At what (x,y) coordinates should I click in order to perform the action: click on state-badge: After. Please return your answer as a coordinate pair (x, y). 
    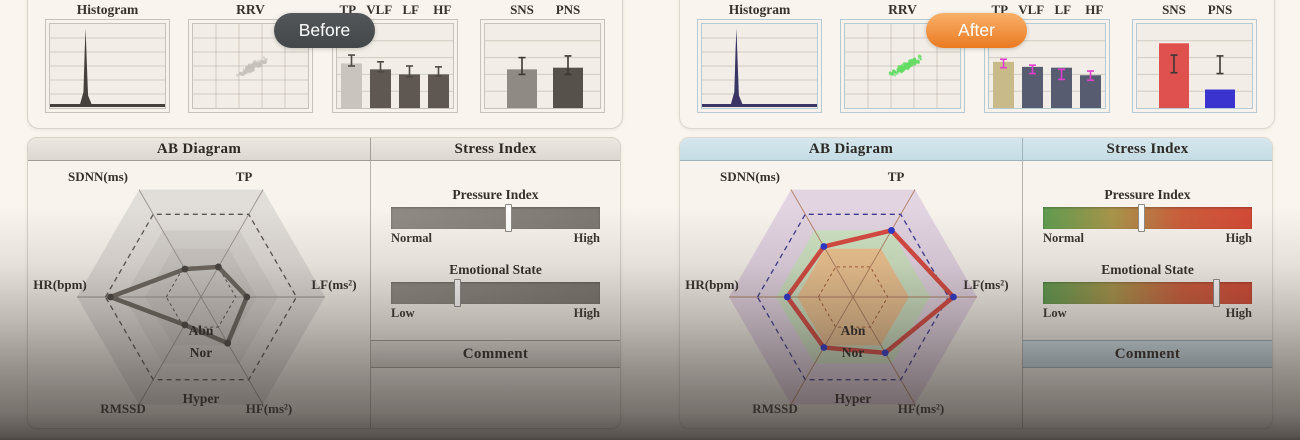
    Looking at the image, I should click on (976, 30).